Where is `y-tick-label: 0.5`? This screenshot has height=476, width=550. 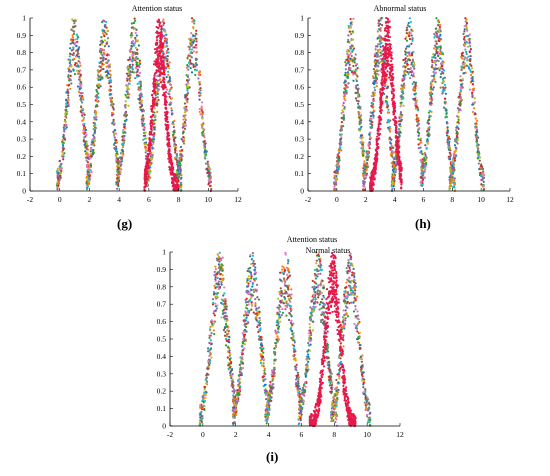
y-tick-label: 0.5 is located at coordinates (22, 104).